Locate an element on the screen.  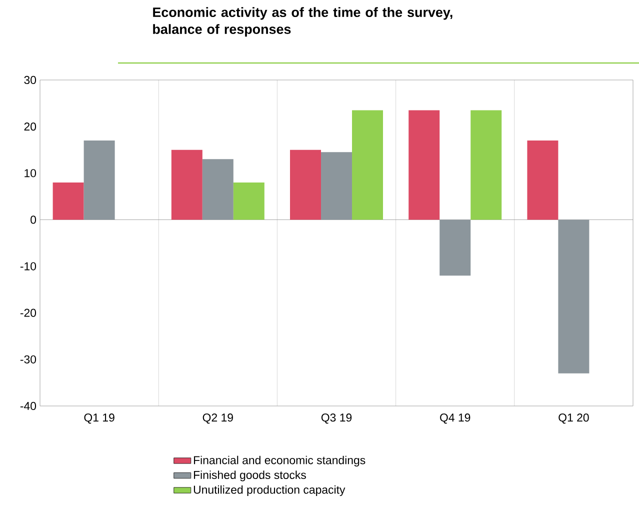
legend-label: Unutilized production capacity is located at coordinates (270, 490).